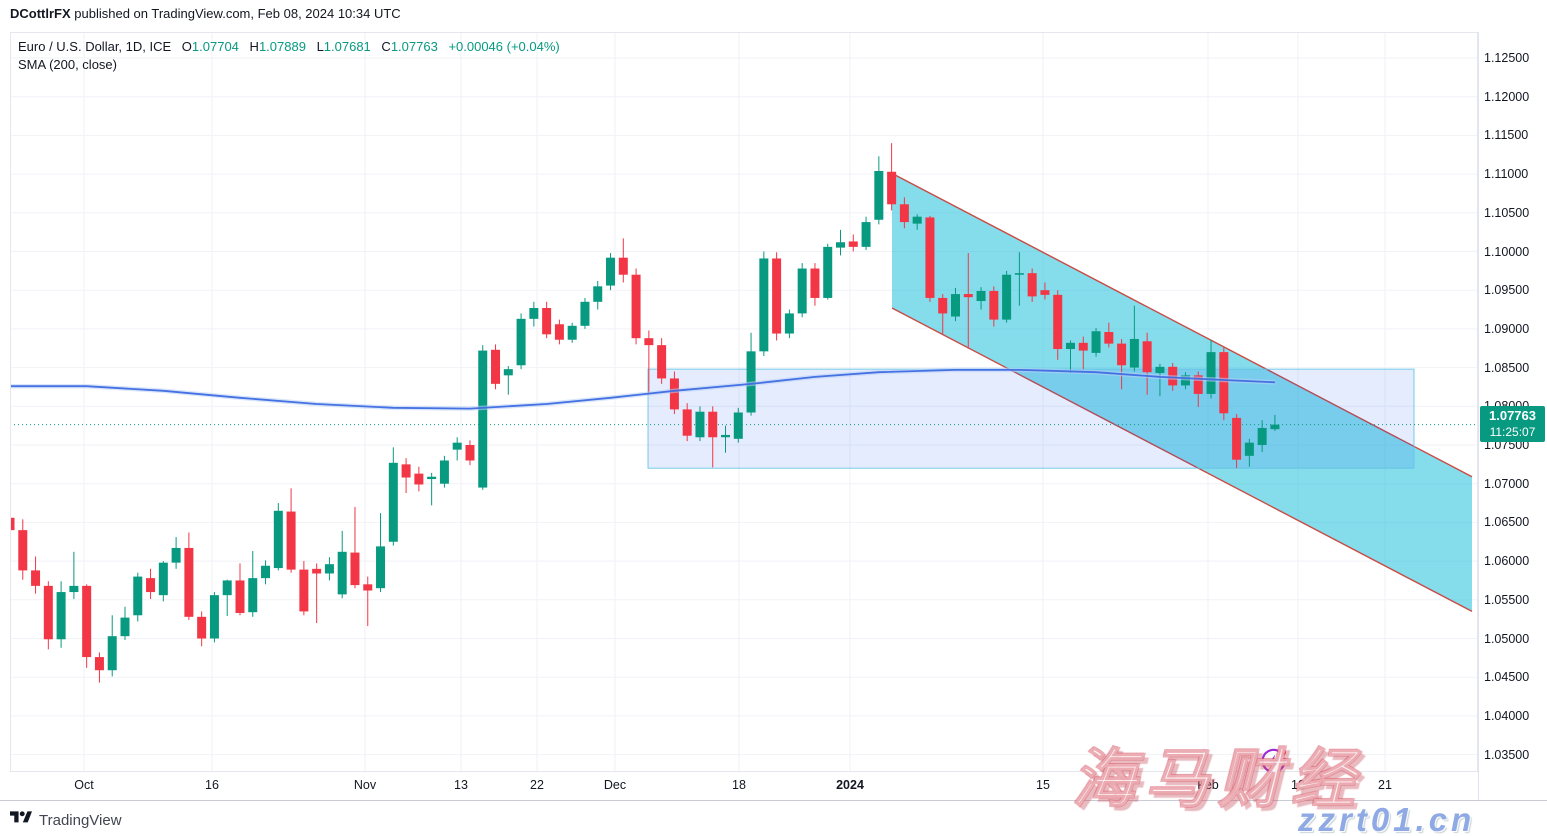 This screenshot has width=1547, height=836. I want to click on price-tick-label: 1.11500, so click(1506, 135).